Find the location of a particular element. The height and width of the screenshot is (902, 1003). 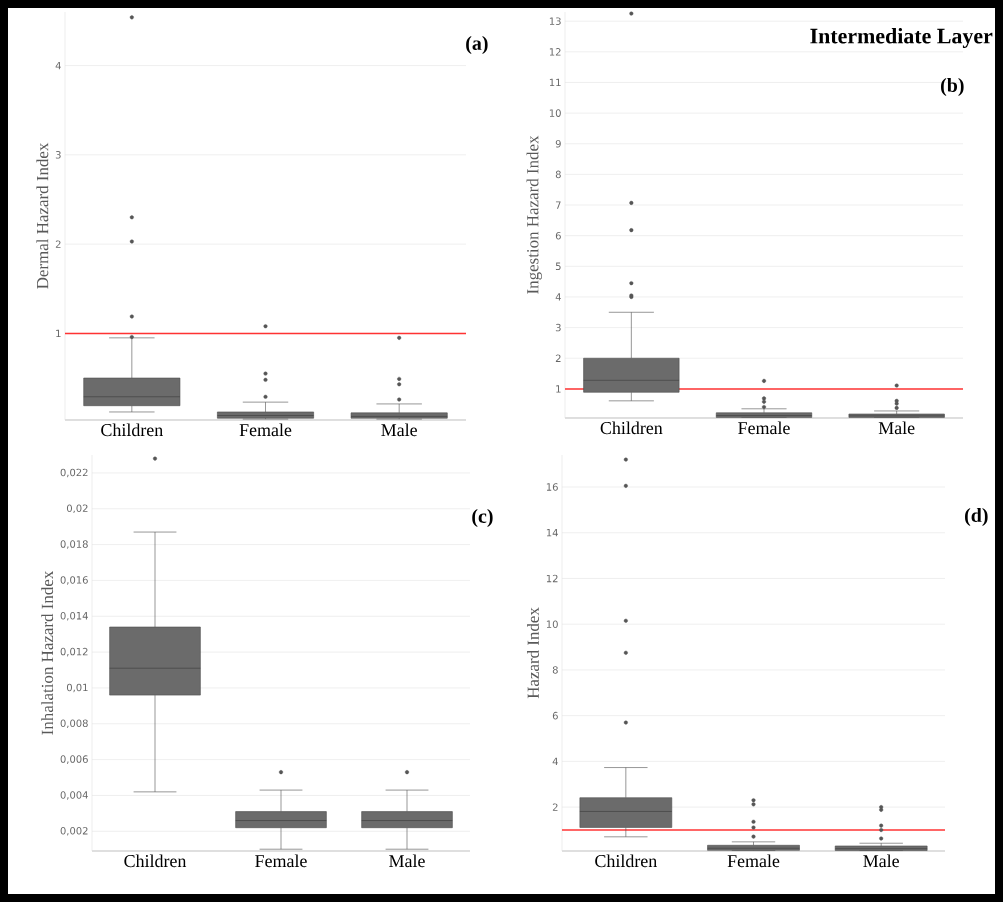

y-axis-title: Ingestion Hazard Index is located at coordinates (534, 214).